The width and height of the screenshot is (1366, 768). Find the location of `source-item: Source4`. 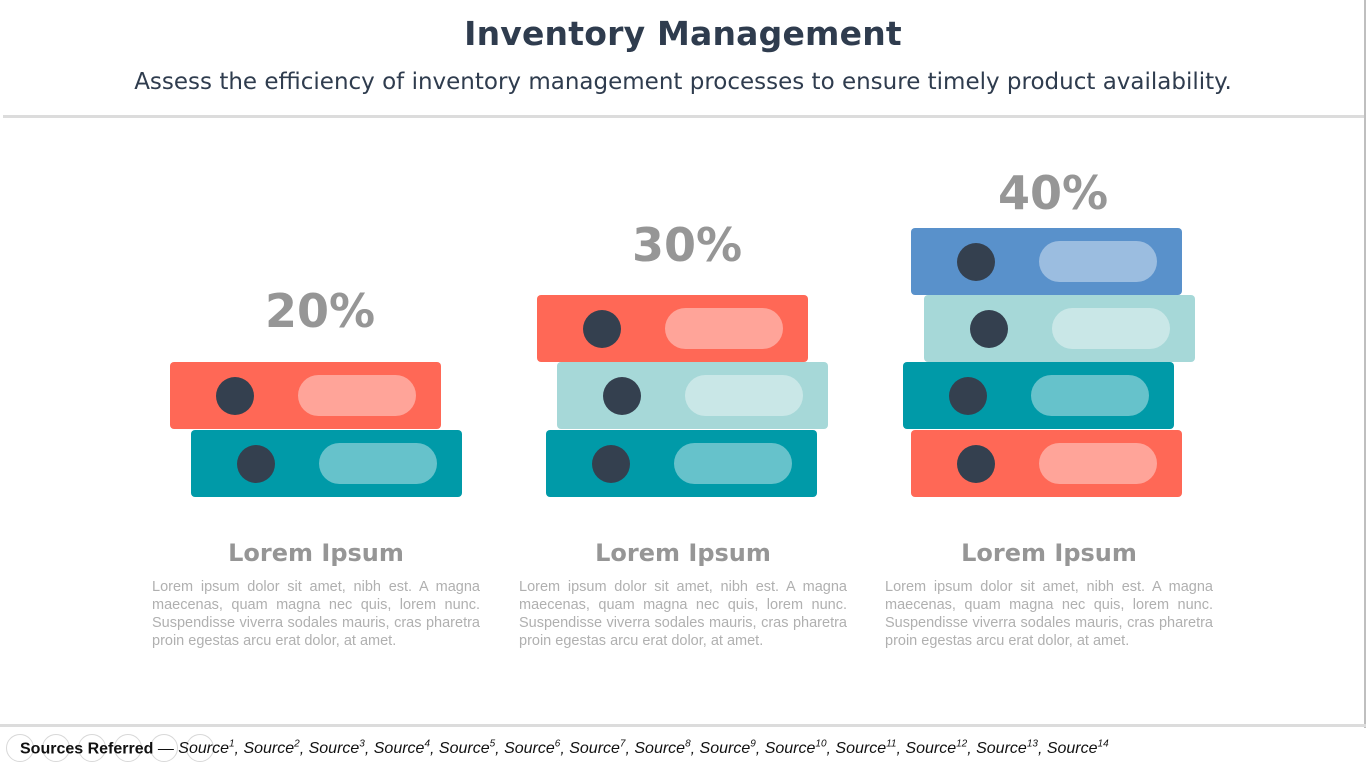

source-item: Source4 is located at coordinates (402, 748).